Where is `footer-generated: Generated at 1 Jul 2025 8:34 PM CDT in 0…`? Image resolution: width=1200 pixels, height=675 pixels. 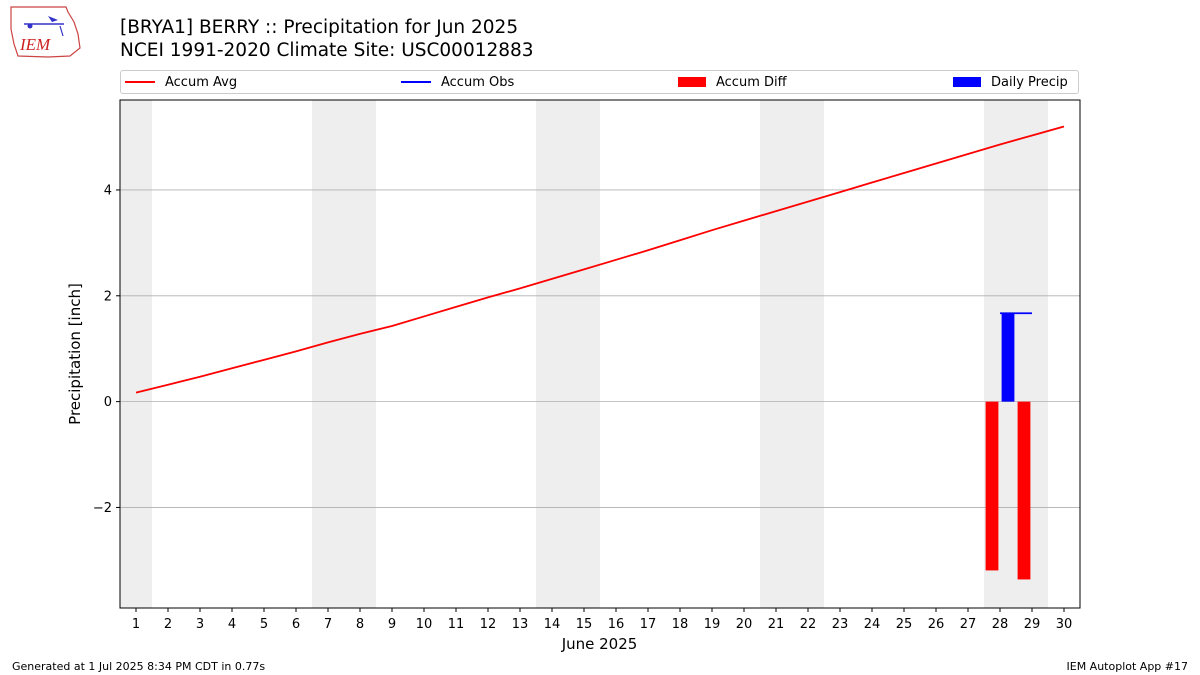 footer-generated: Generated at 1 Jul 2025 8:34 PM CDT in 0… is located at coordinates (139, 666).